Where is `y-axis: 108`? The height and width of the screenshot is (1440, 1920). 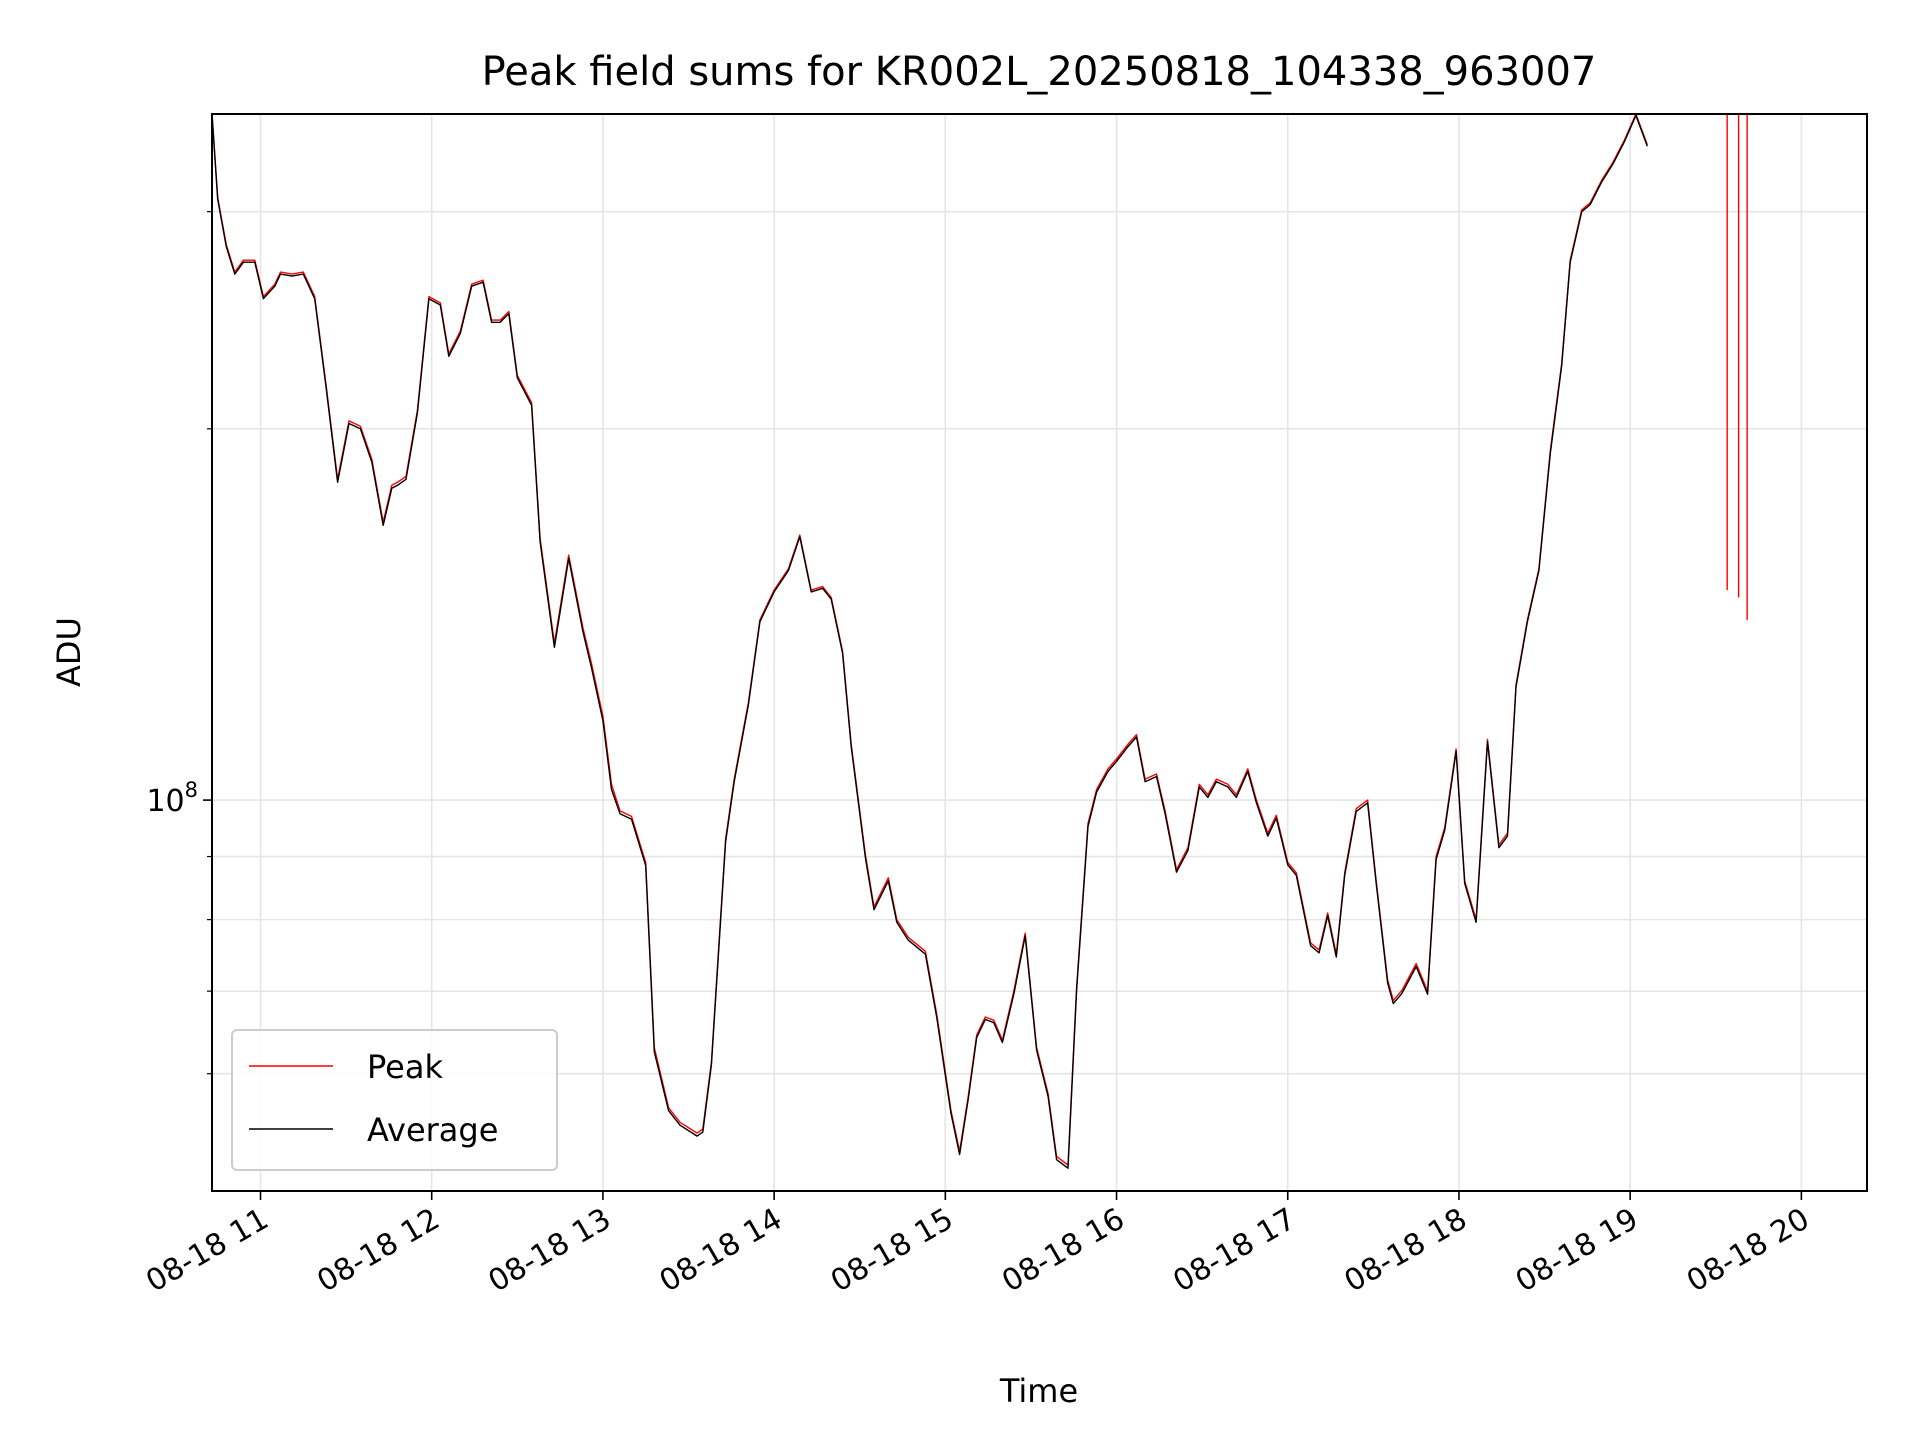 y-axis: 108 is located at coordinates (179, 643).